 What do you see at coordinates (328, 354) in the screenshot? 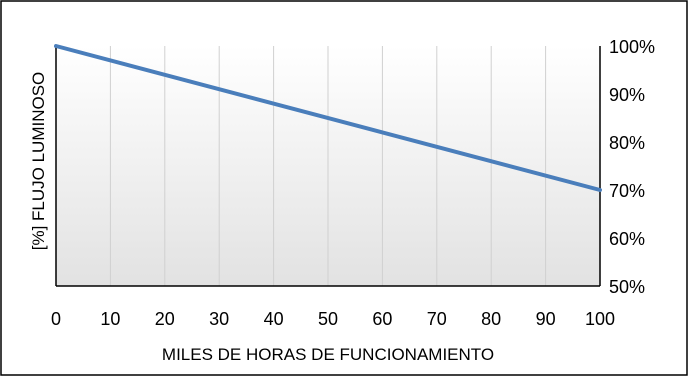
I see `x-axis-title: MILES DE HORAS DE FUNCIONAMIENTO` at bounding box center [328, 354].